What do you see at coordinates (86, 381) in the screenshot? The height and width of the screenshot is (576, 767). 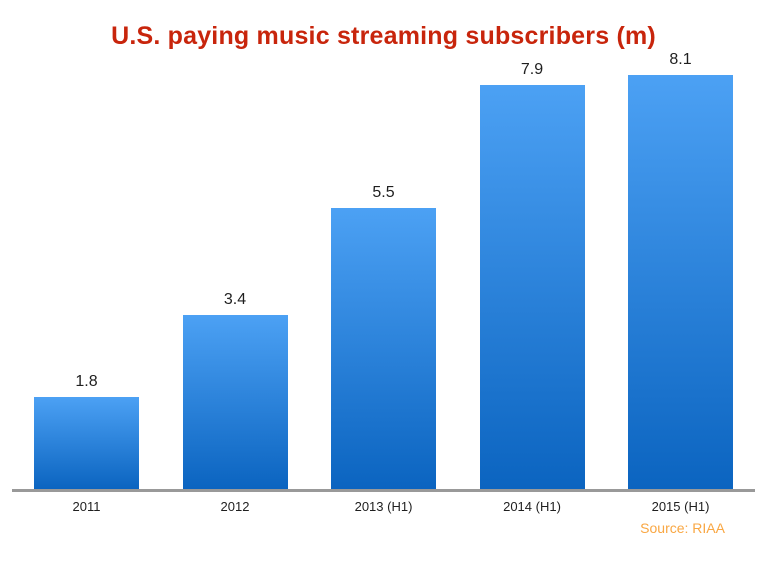 I see `bar-value-label: 1.8` at bounding box center [86, 381].